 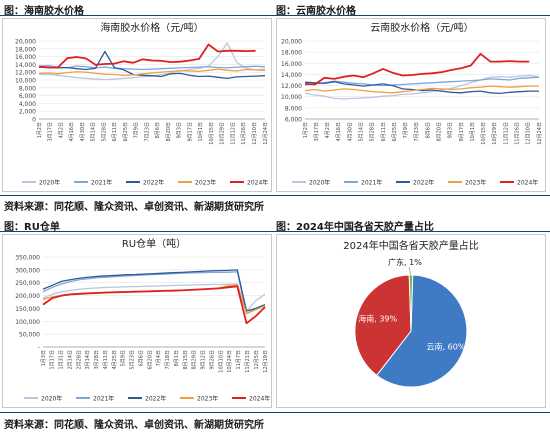 What do you see at coordinates (201, 132) in the screenshot?
I see `hainan-xtick-label: 10月1日` at bounding box center [201, 132].